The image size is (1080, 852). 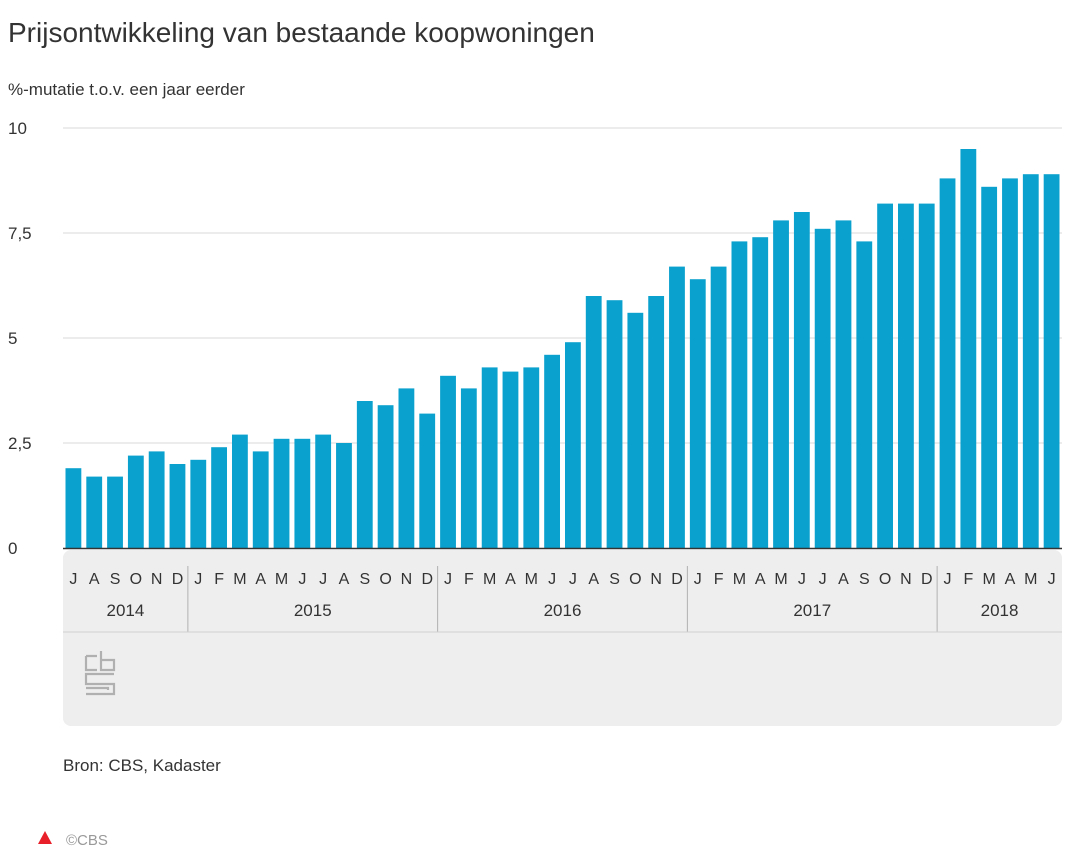 I want to click on year-label: 2016, so click(x=563, y=610).